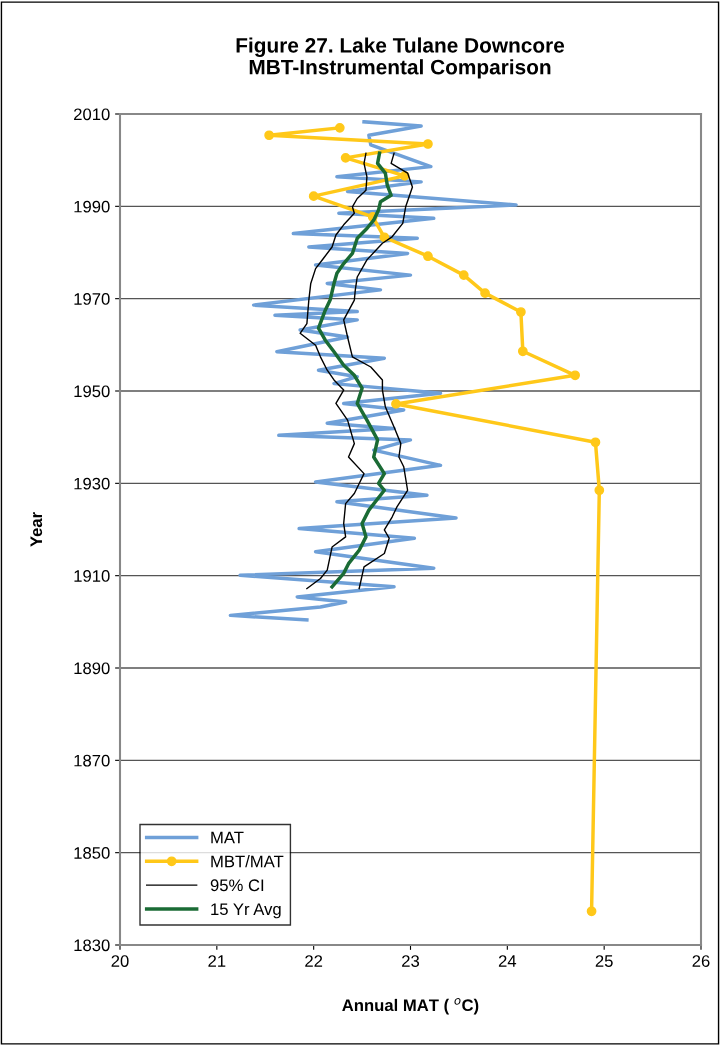  I want to click on y-tick-label: 1990, so click(92, 206).